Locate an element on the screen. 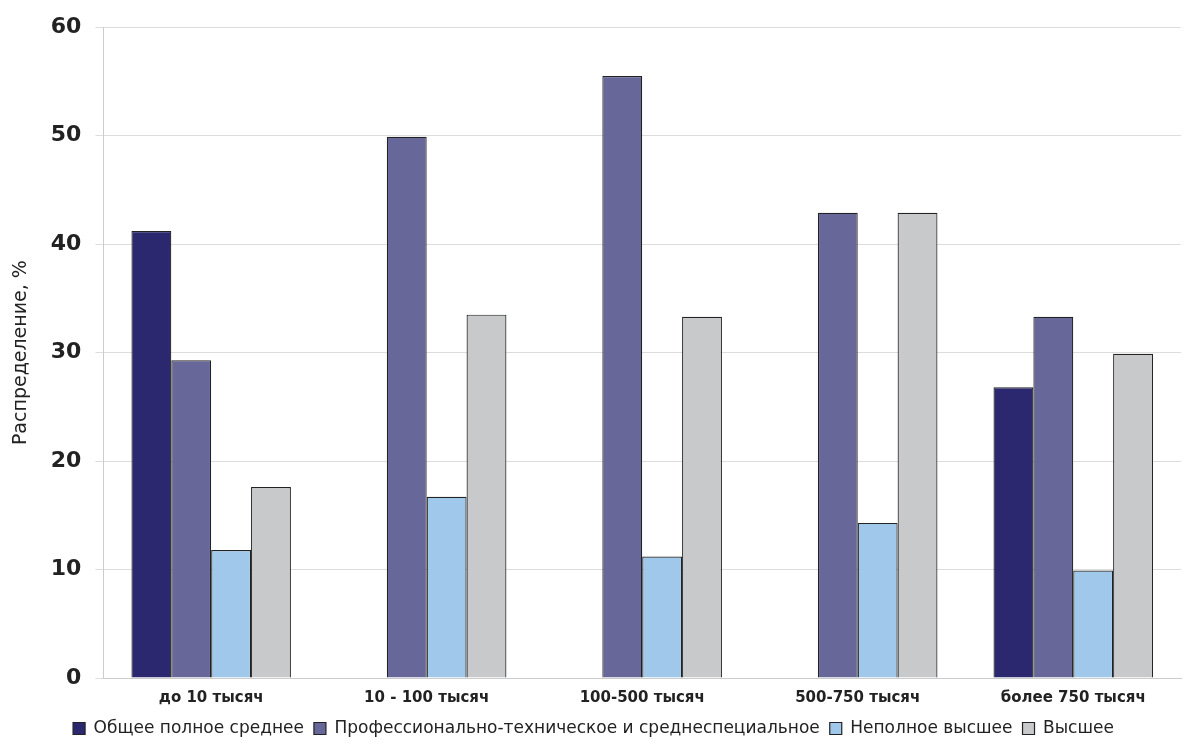 The width and height of the screenshot is (1203, 751). legend-label: Общее полное среднее is located at coordinates (198, 726).